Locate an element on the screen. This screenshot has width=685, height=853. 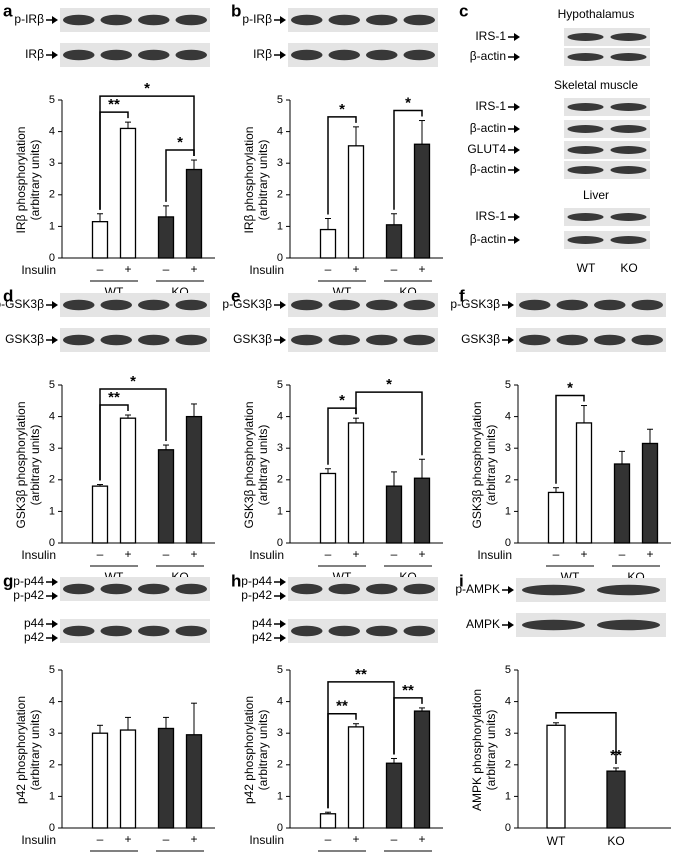
y-axis-label: (arbitrary units) is located at coordinates (491, 465).